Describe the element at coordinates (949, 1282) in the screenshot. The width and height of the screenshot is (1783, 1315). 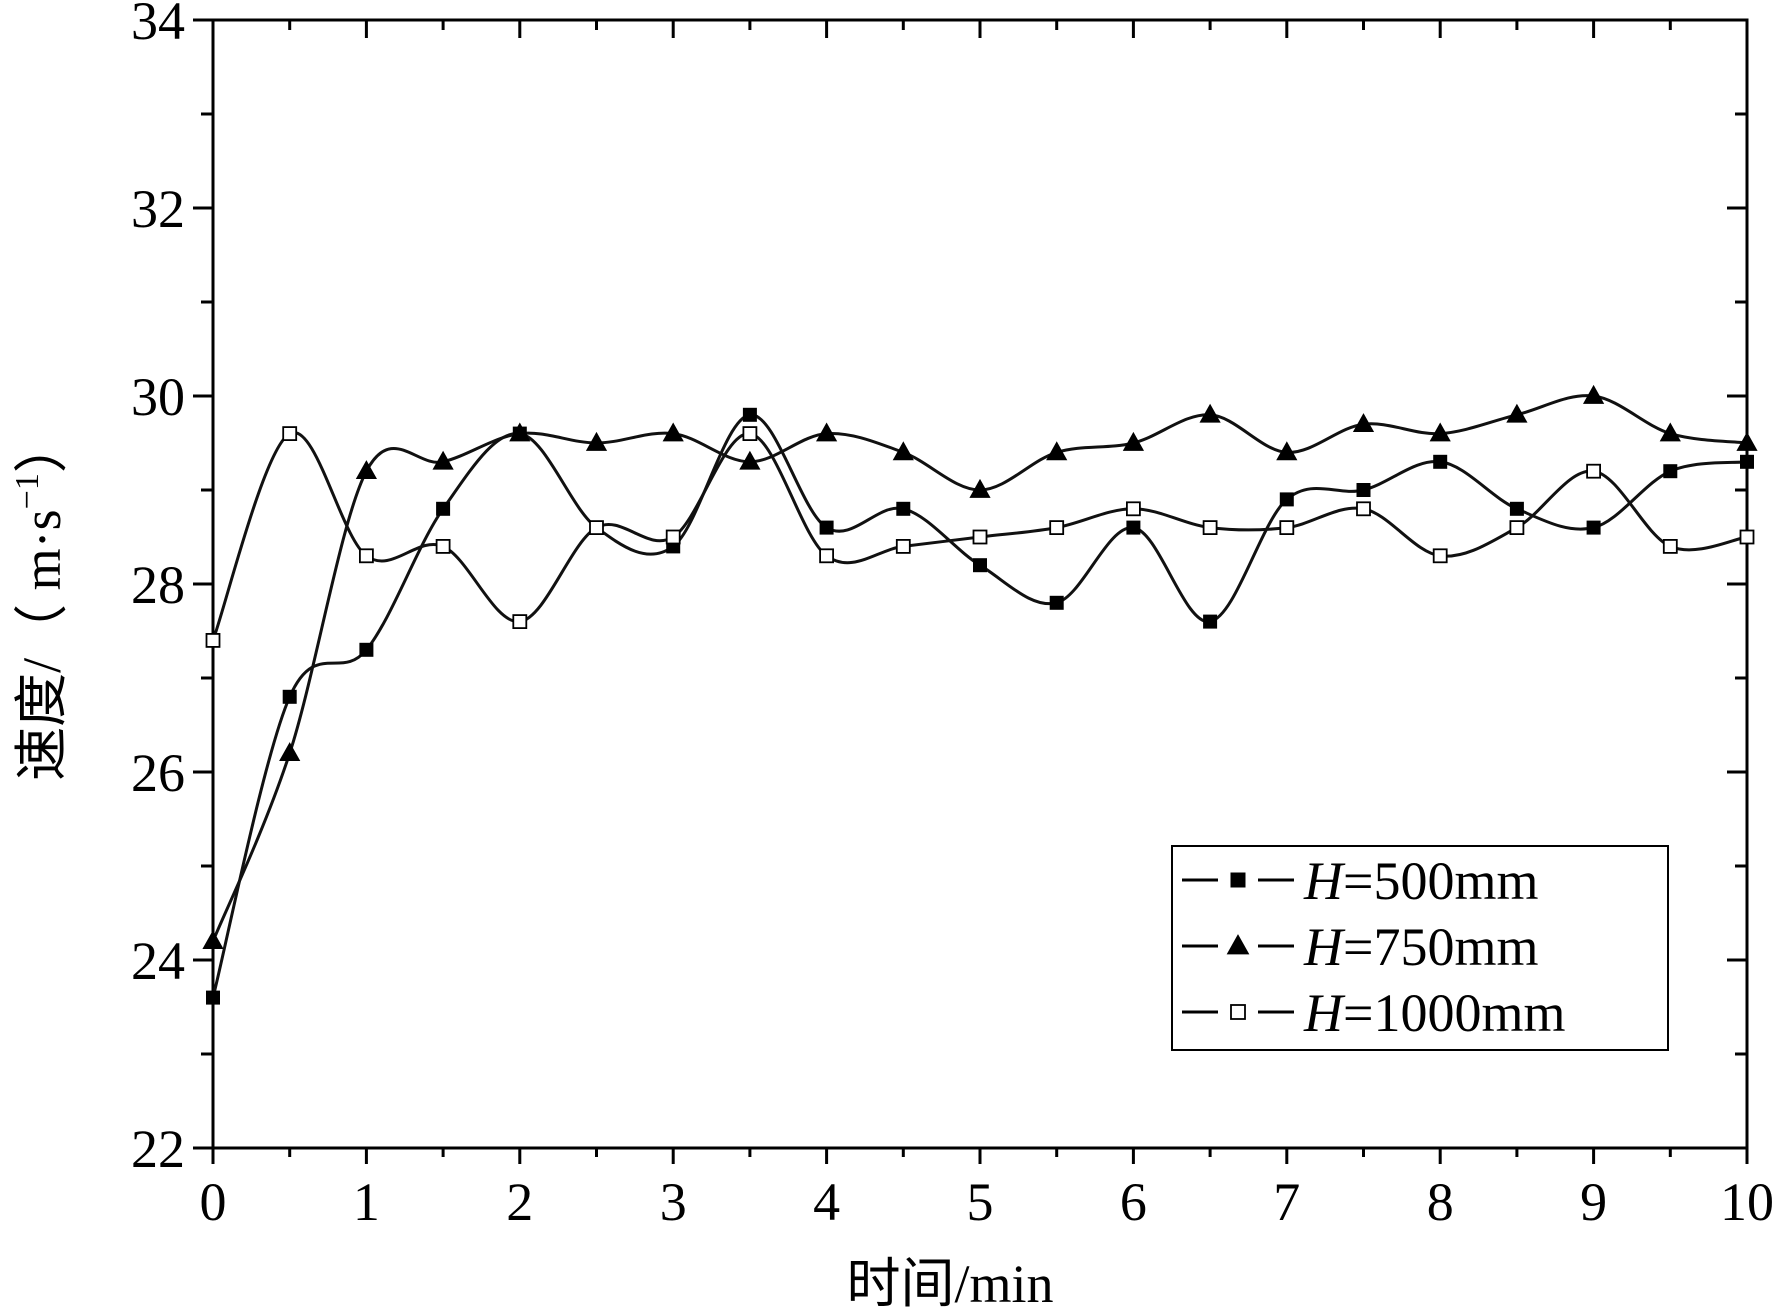
I see `x-axis-title: 时间/min` at that location.